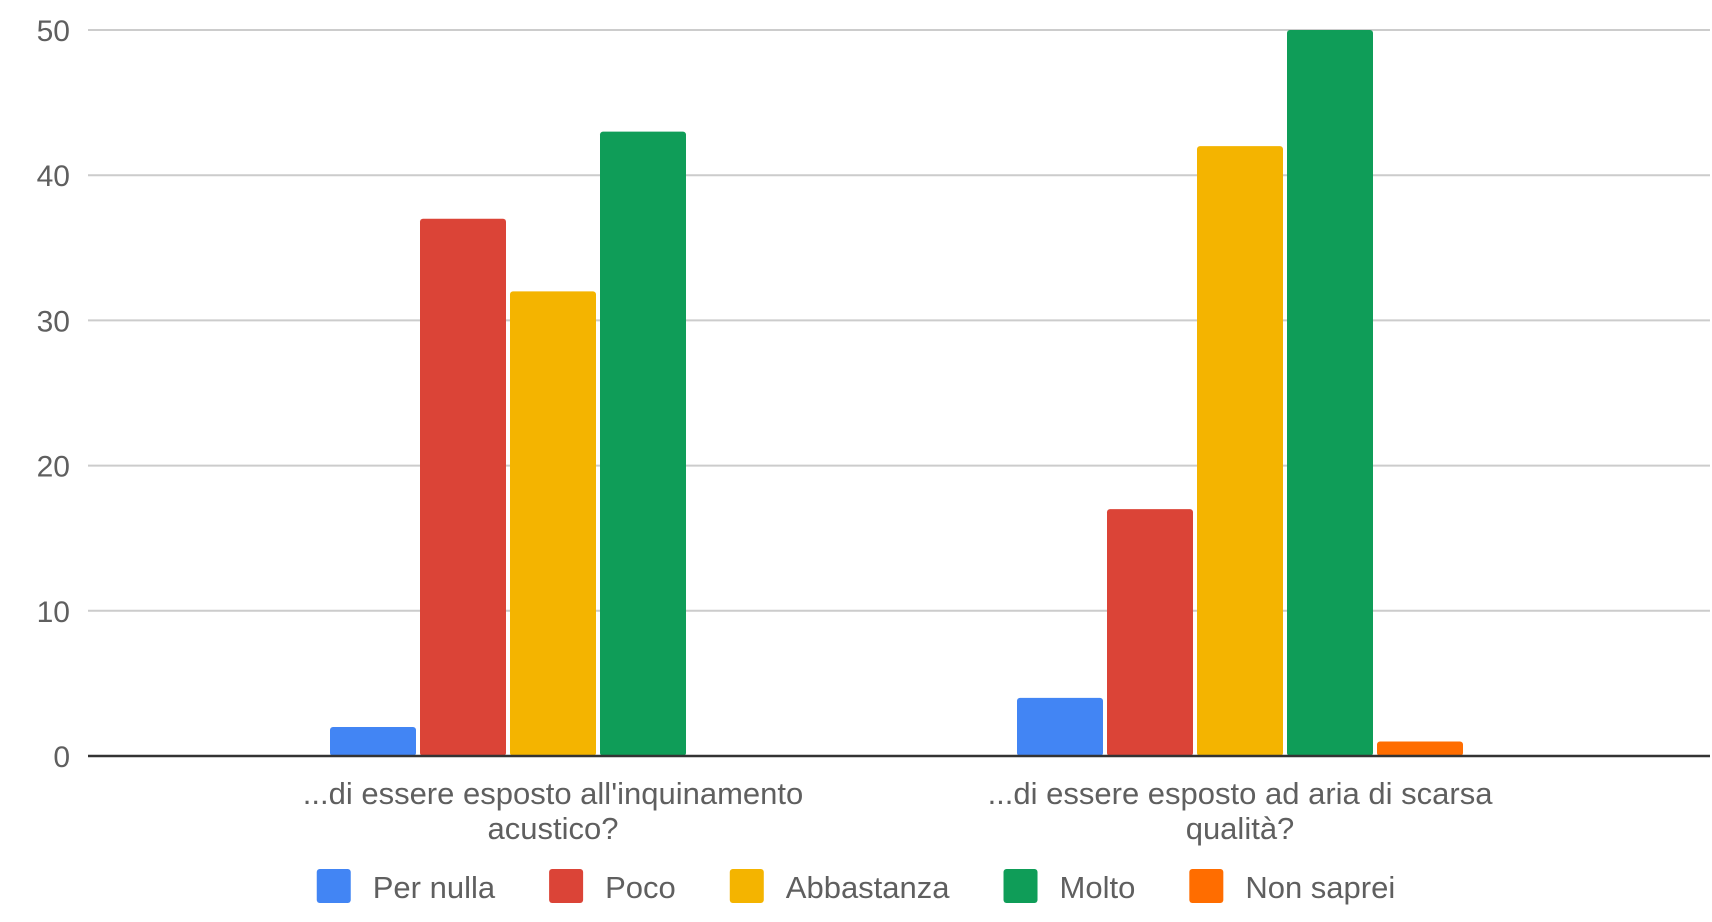 This screenshot has height=922, width=1712. Describe the element at coordinates (61, 757) in the screenshot. I see `y-tick-label: 0` at that location.